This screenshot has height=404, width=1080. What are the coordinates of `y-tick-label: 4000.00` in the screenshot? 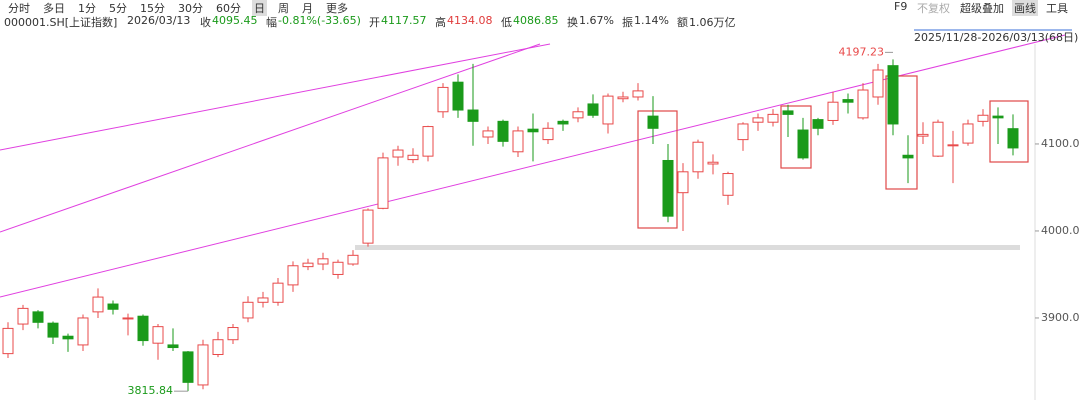 It's located at (1060, 230).